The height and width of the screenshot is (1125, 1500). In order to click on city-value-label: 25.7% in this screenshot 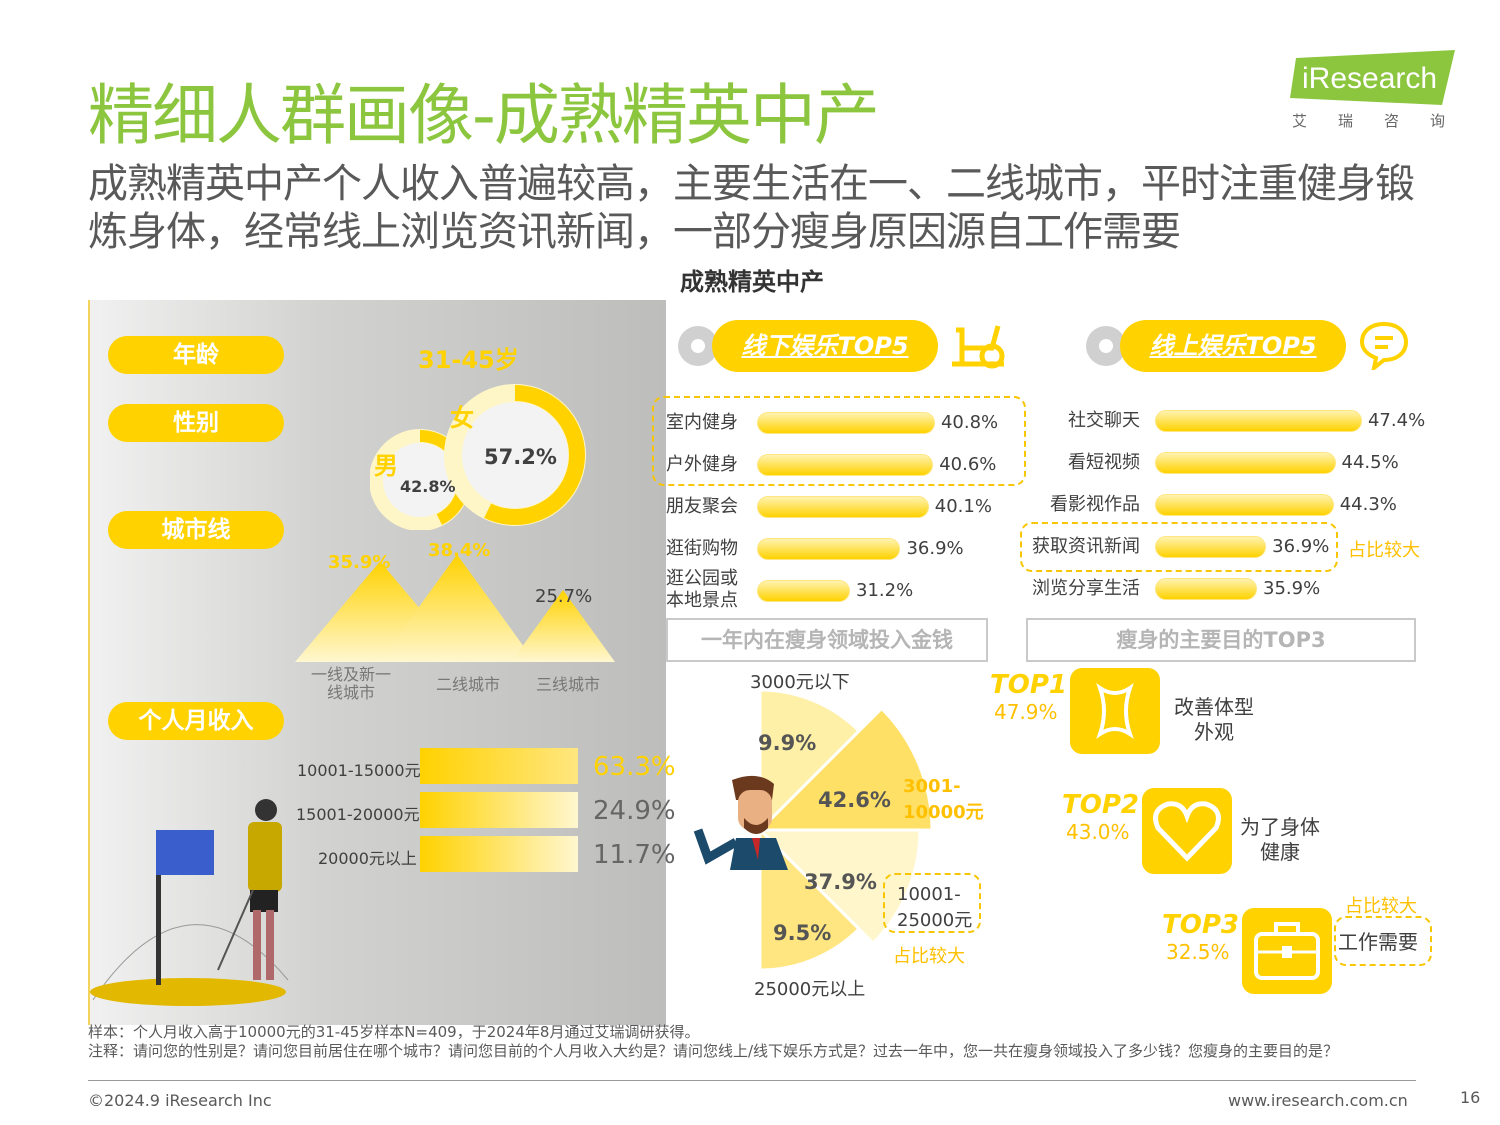, I will do `click(564, 596)`.